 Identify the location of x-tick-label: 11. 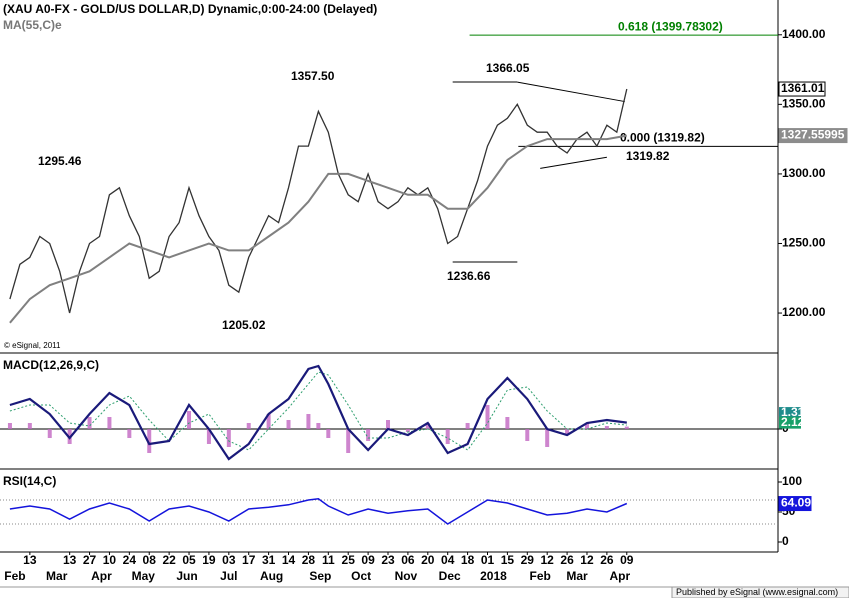
(328, 560).